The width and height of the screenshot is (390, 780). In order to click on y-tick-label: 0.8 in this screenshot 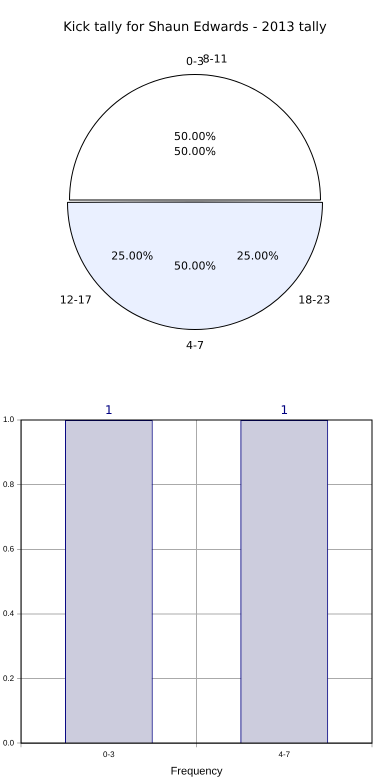, I will do `click(8, 484)`.